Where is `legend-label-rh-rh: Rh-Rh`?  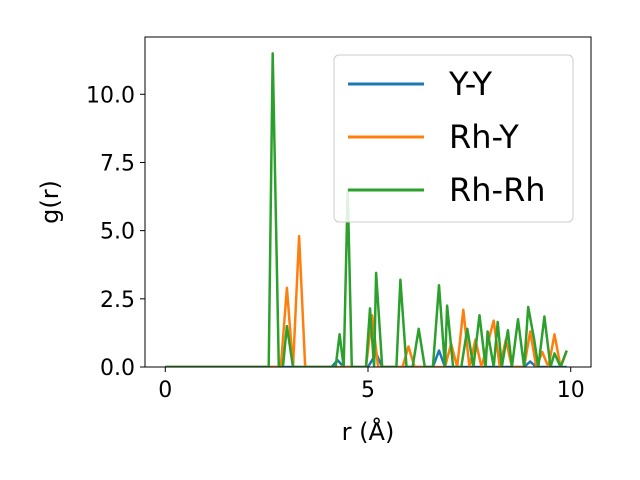 legend-label-rh-rh: Rh-Rh is located at coordinates (497, 190).